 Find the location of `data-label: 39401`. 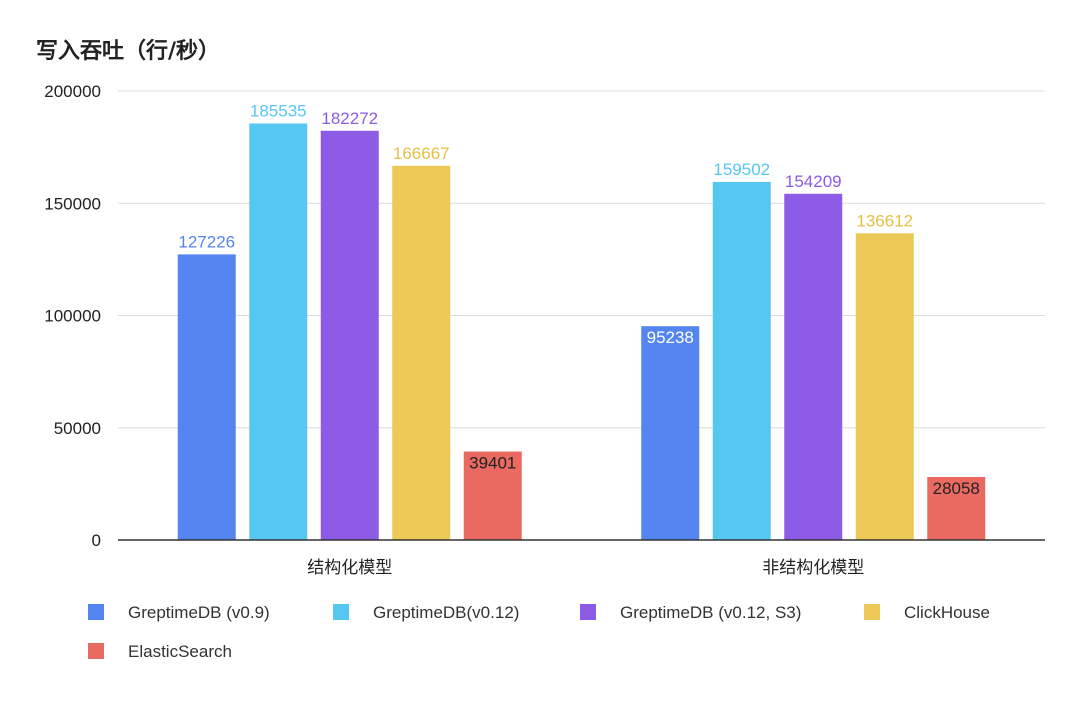

data-label: 39401 is located at coordinates (492, 463).